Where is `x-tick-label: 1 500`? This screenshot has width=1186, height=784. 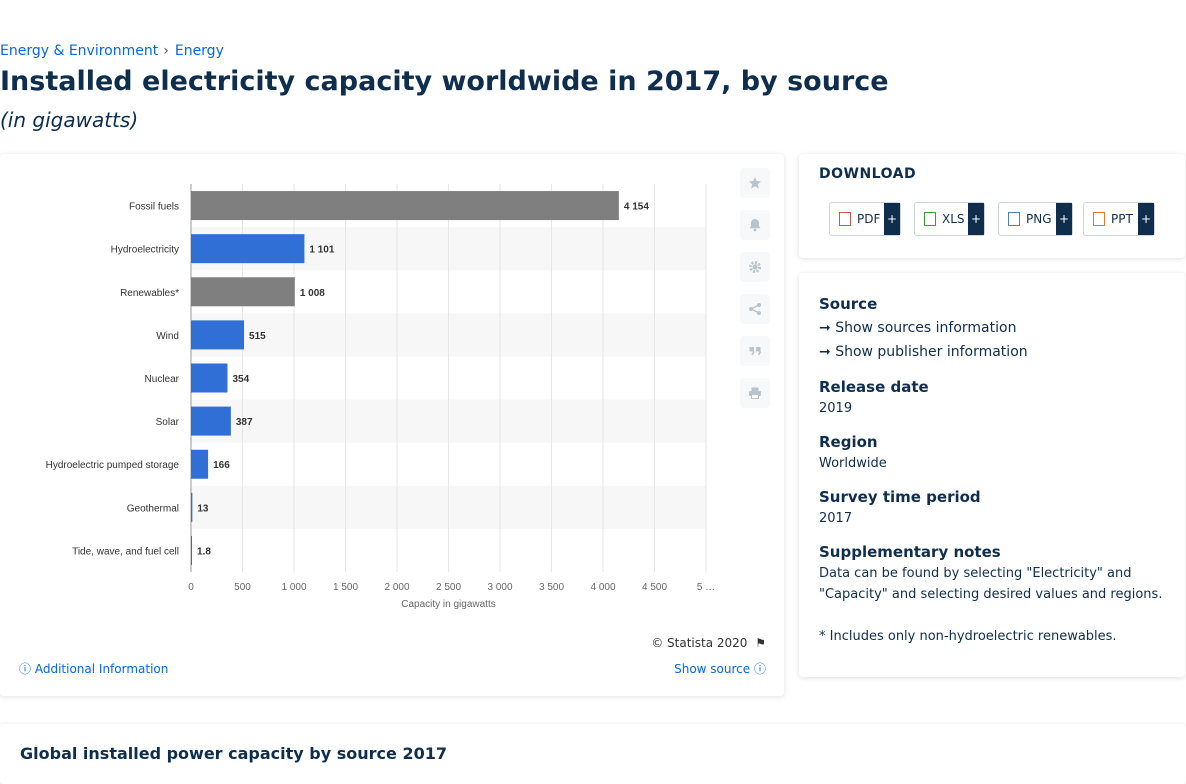 x-tick-label: 1 500 is located at coordinates (345, 587).